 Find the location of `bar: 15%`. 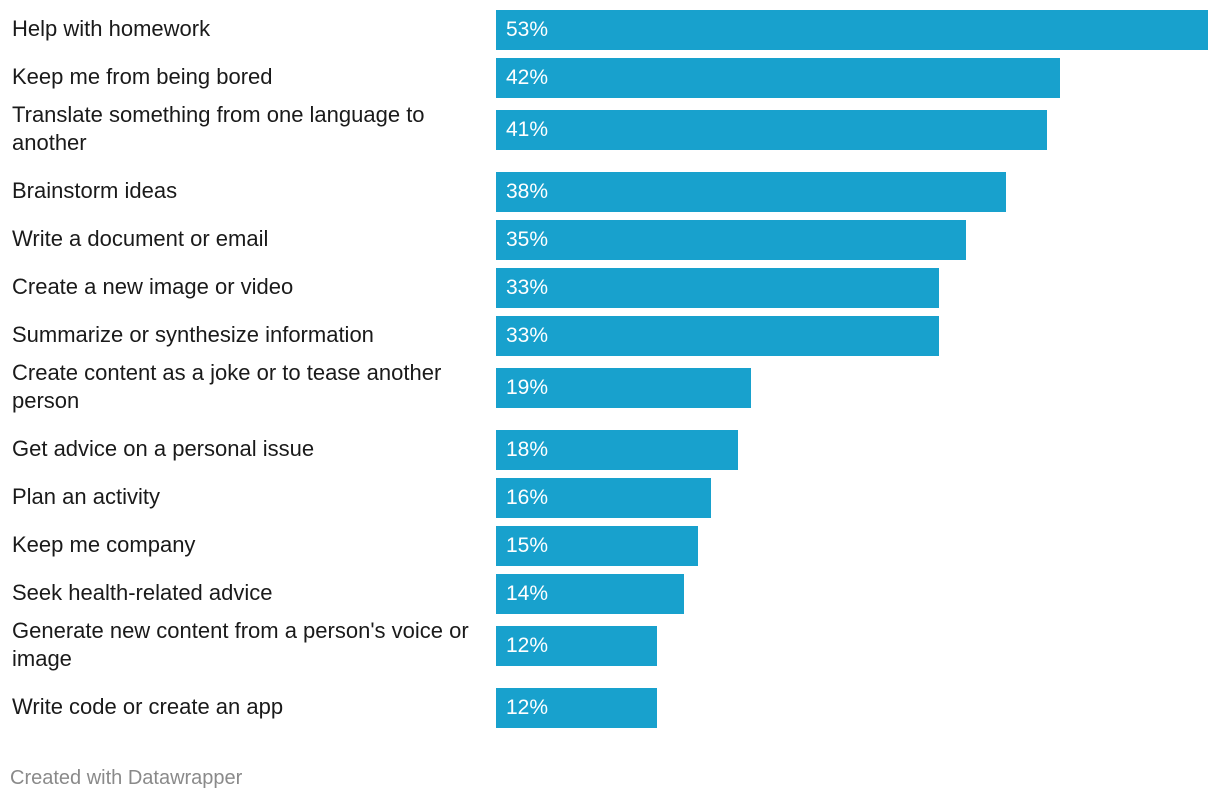

bar: 15% is located at coordinates (597, 546).